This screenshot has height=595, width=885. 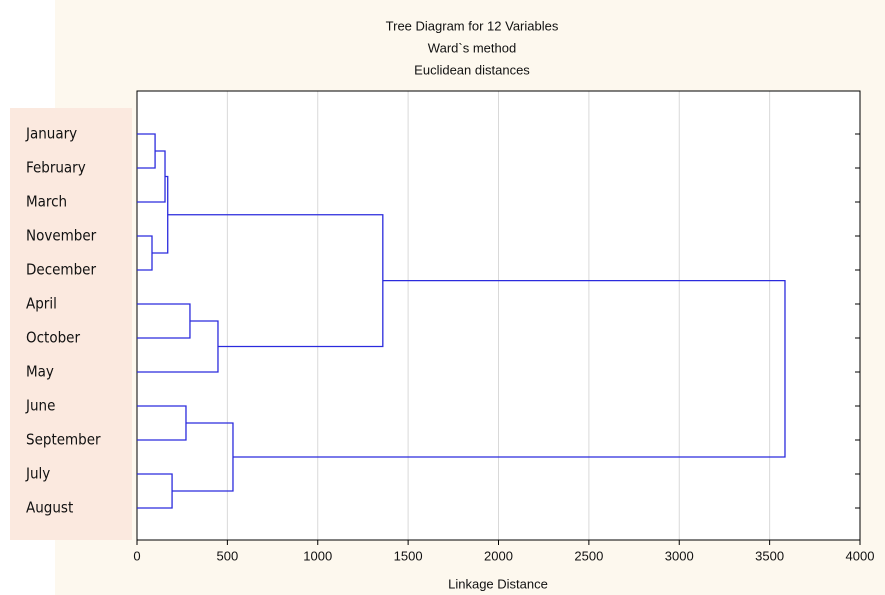 I want to click on label-panel, so click(x=71, y=324).